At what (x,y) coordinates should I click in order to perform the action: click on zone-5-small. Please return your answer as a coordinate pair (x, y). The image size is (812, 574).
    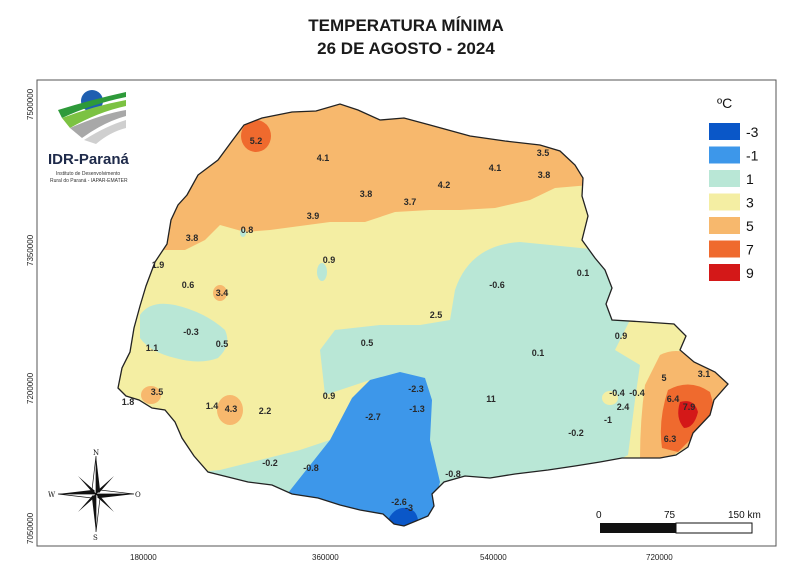
    Looking at the image, I should click on (220, 293).